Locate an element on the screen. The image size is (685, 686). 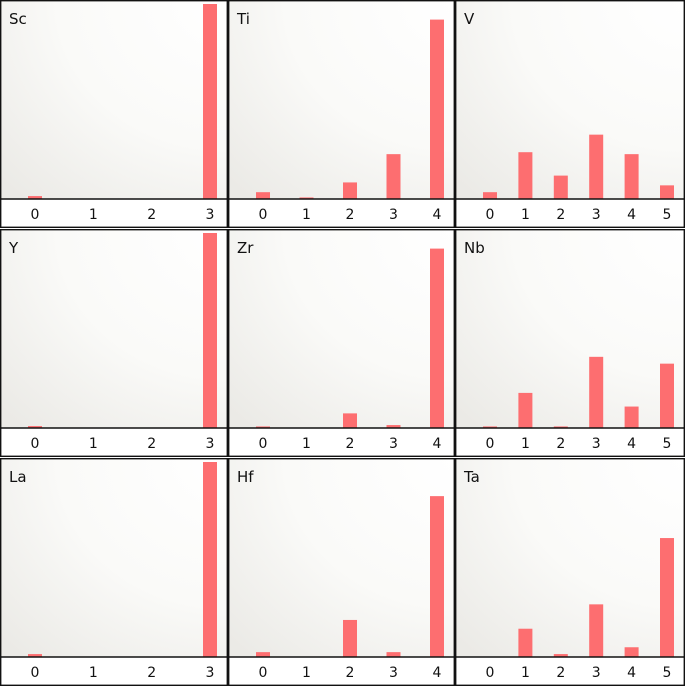
tick-label-y-2: 2 is located at coordinates (151, 444).